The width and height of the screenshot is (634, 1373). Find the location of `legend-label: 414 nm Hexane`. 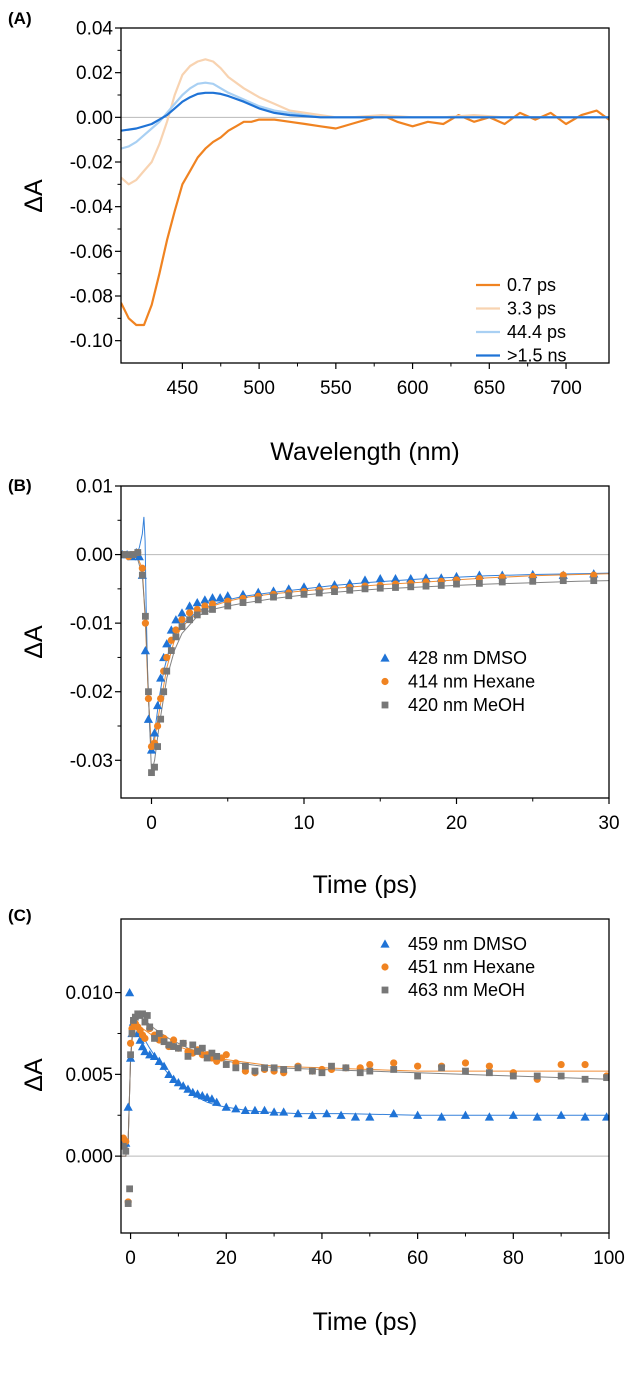

legend-label: 414 nm Hexane is located at coordinates (471, 682).